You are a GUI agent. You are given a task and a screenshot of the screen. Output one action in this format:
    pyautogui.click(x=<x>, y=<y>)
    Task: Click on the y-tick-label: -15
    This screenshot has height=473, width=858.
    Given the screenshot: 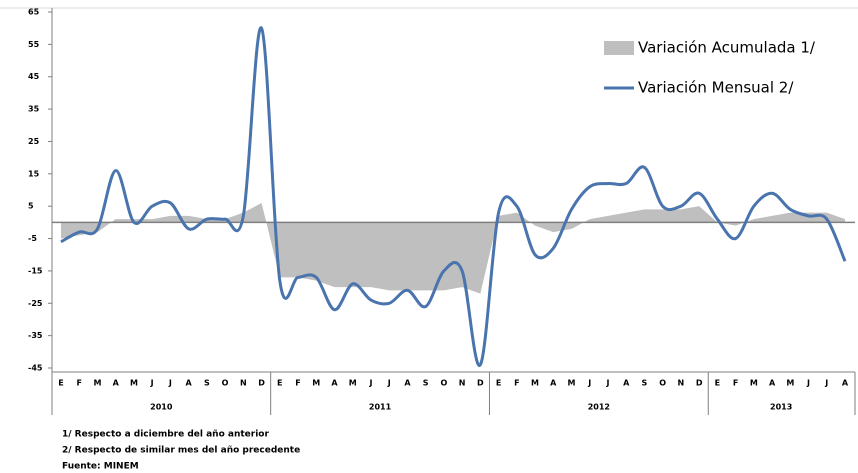 What is the action you would take?
    pyautogui.click(x=35, y=270)
    